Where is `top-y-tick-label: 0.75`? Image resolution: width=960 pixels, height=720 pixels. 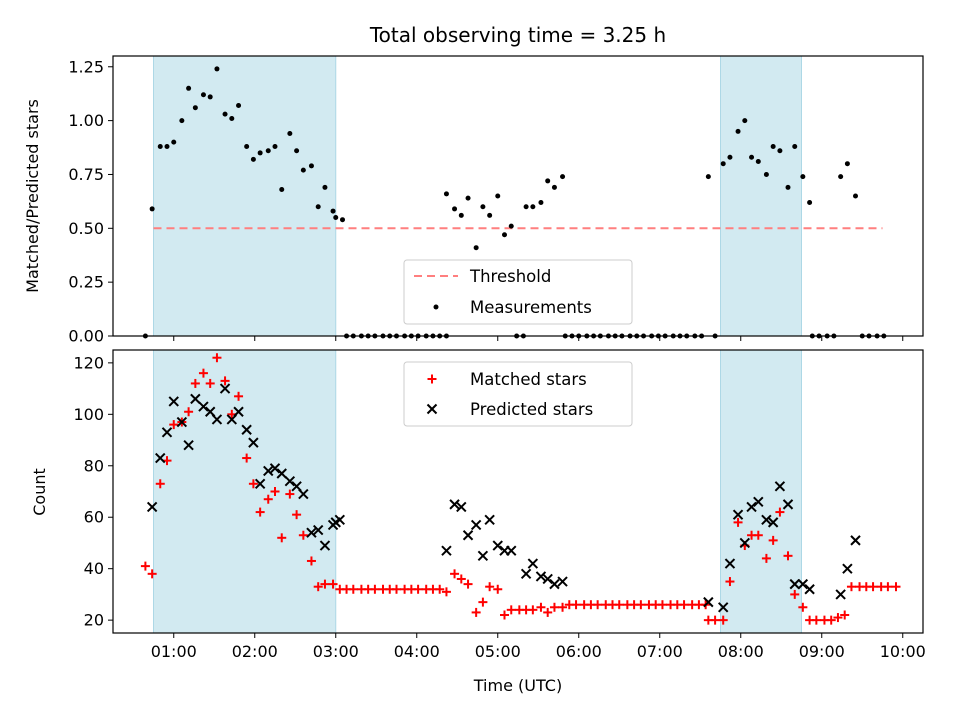 top-y-tick-label: 0.75 is located at coordinates (86, 174).